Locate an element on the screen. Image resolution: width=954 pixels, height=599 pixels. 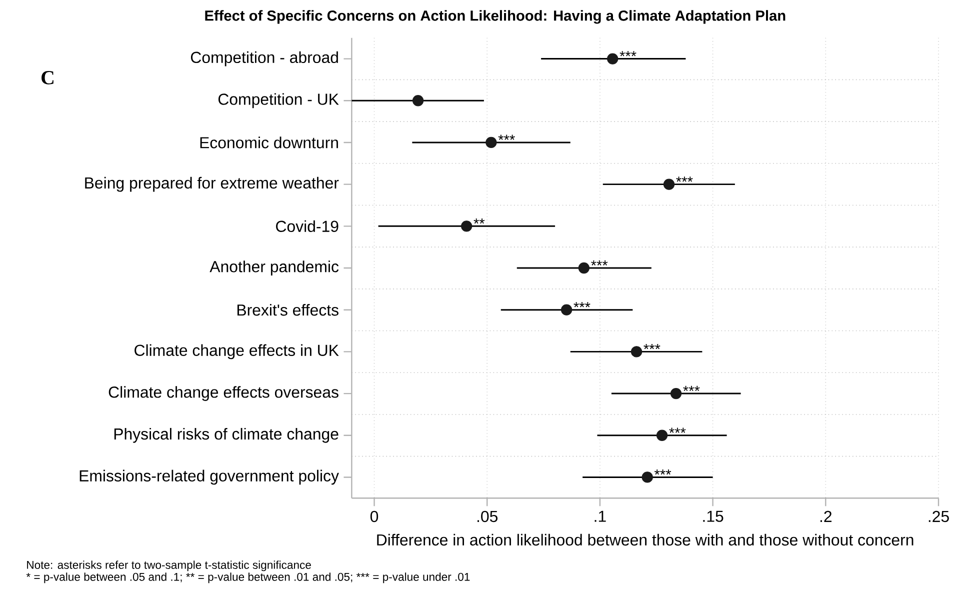
x-tick-label: .05 is located at coordinates (487, 516).